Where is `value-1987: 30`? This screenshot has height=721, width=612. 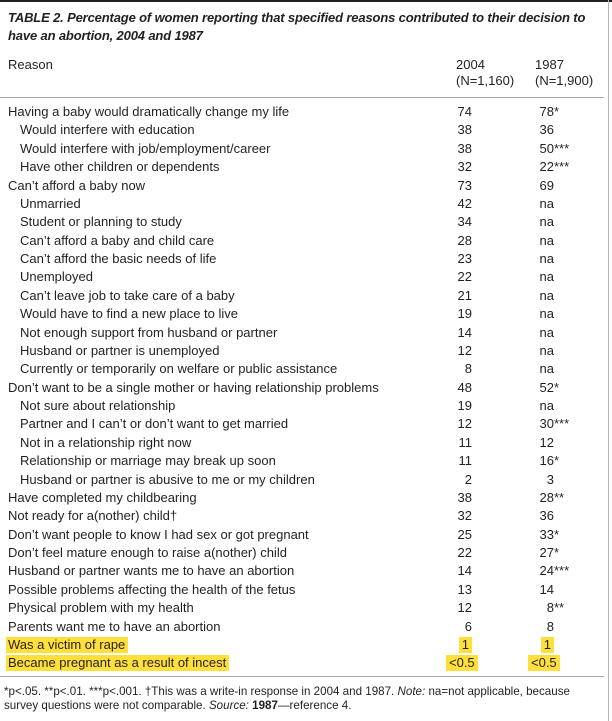
value-1987: 30 is located at coordinates (546, 424).